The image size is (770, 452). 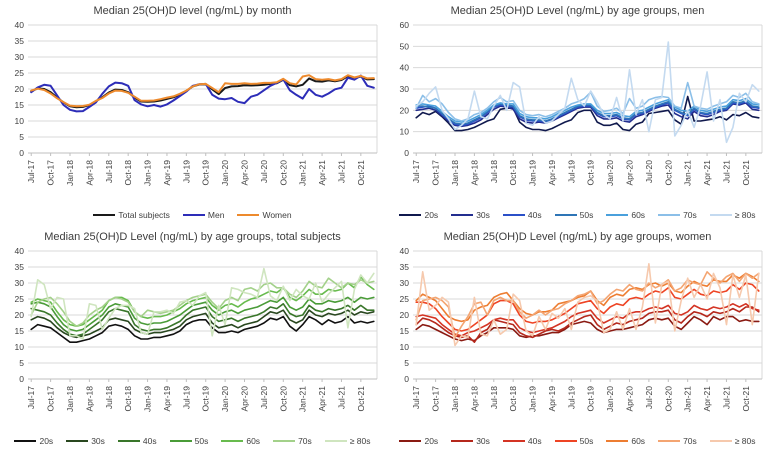 I want to click on series-line-70s, so click(x=587, y=304).